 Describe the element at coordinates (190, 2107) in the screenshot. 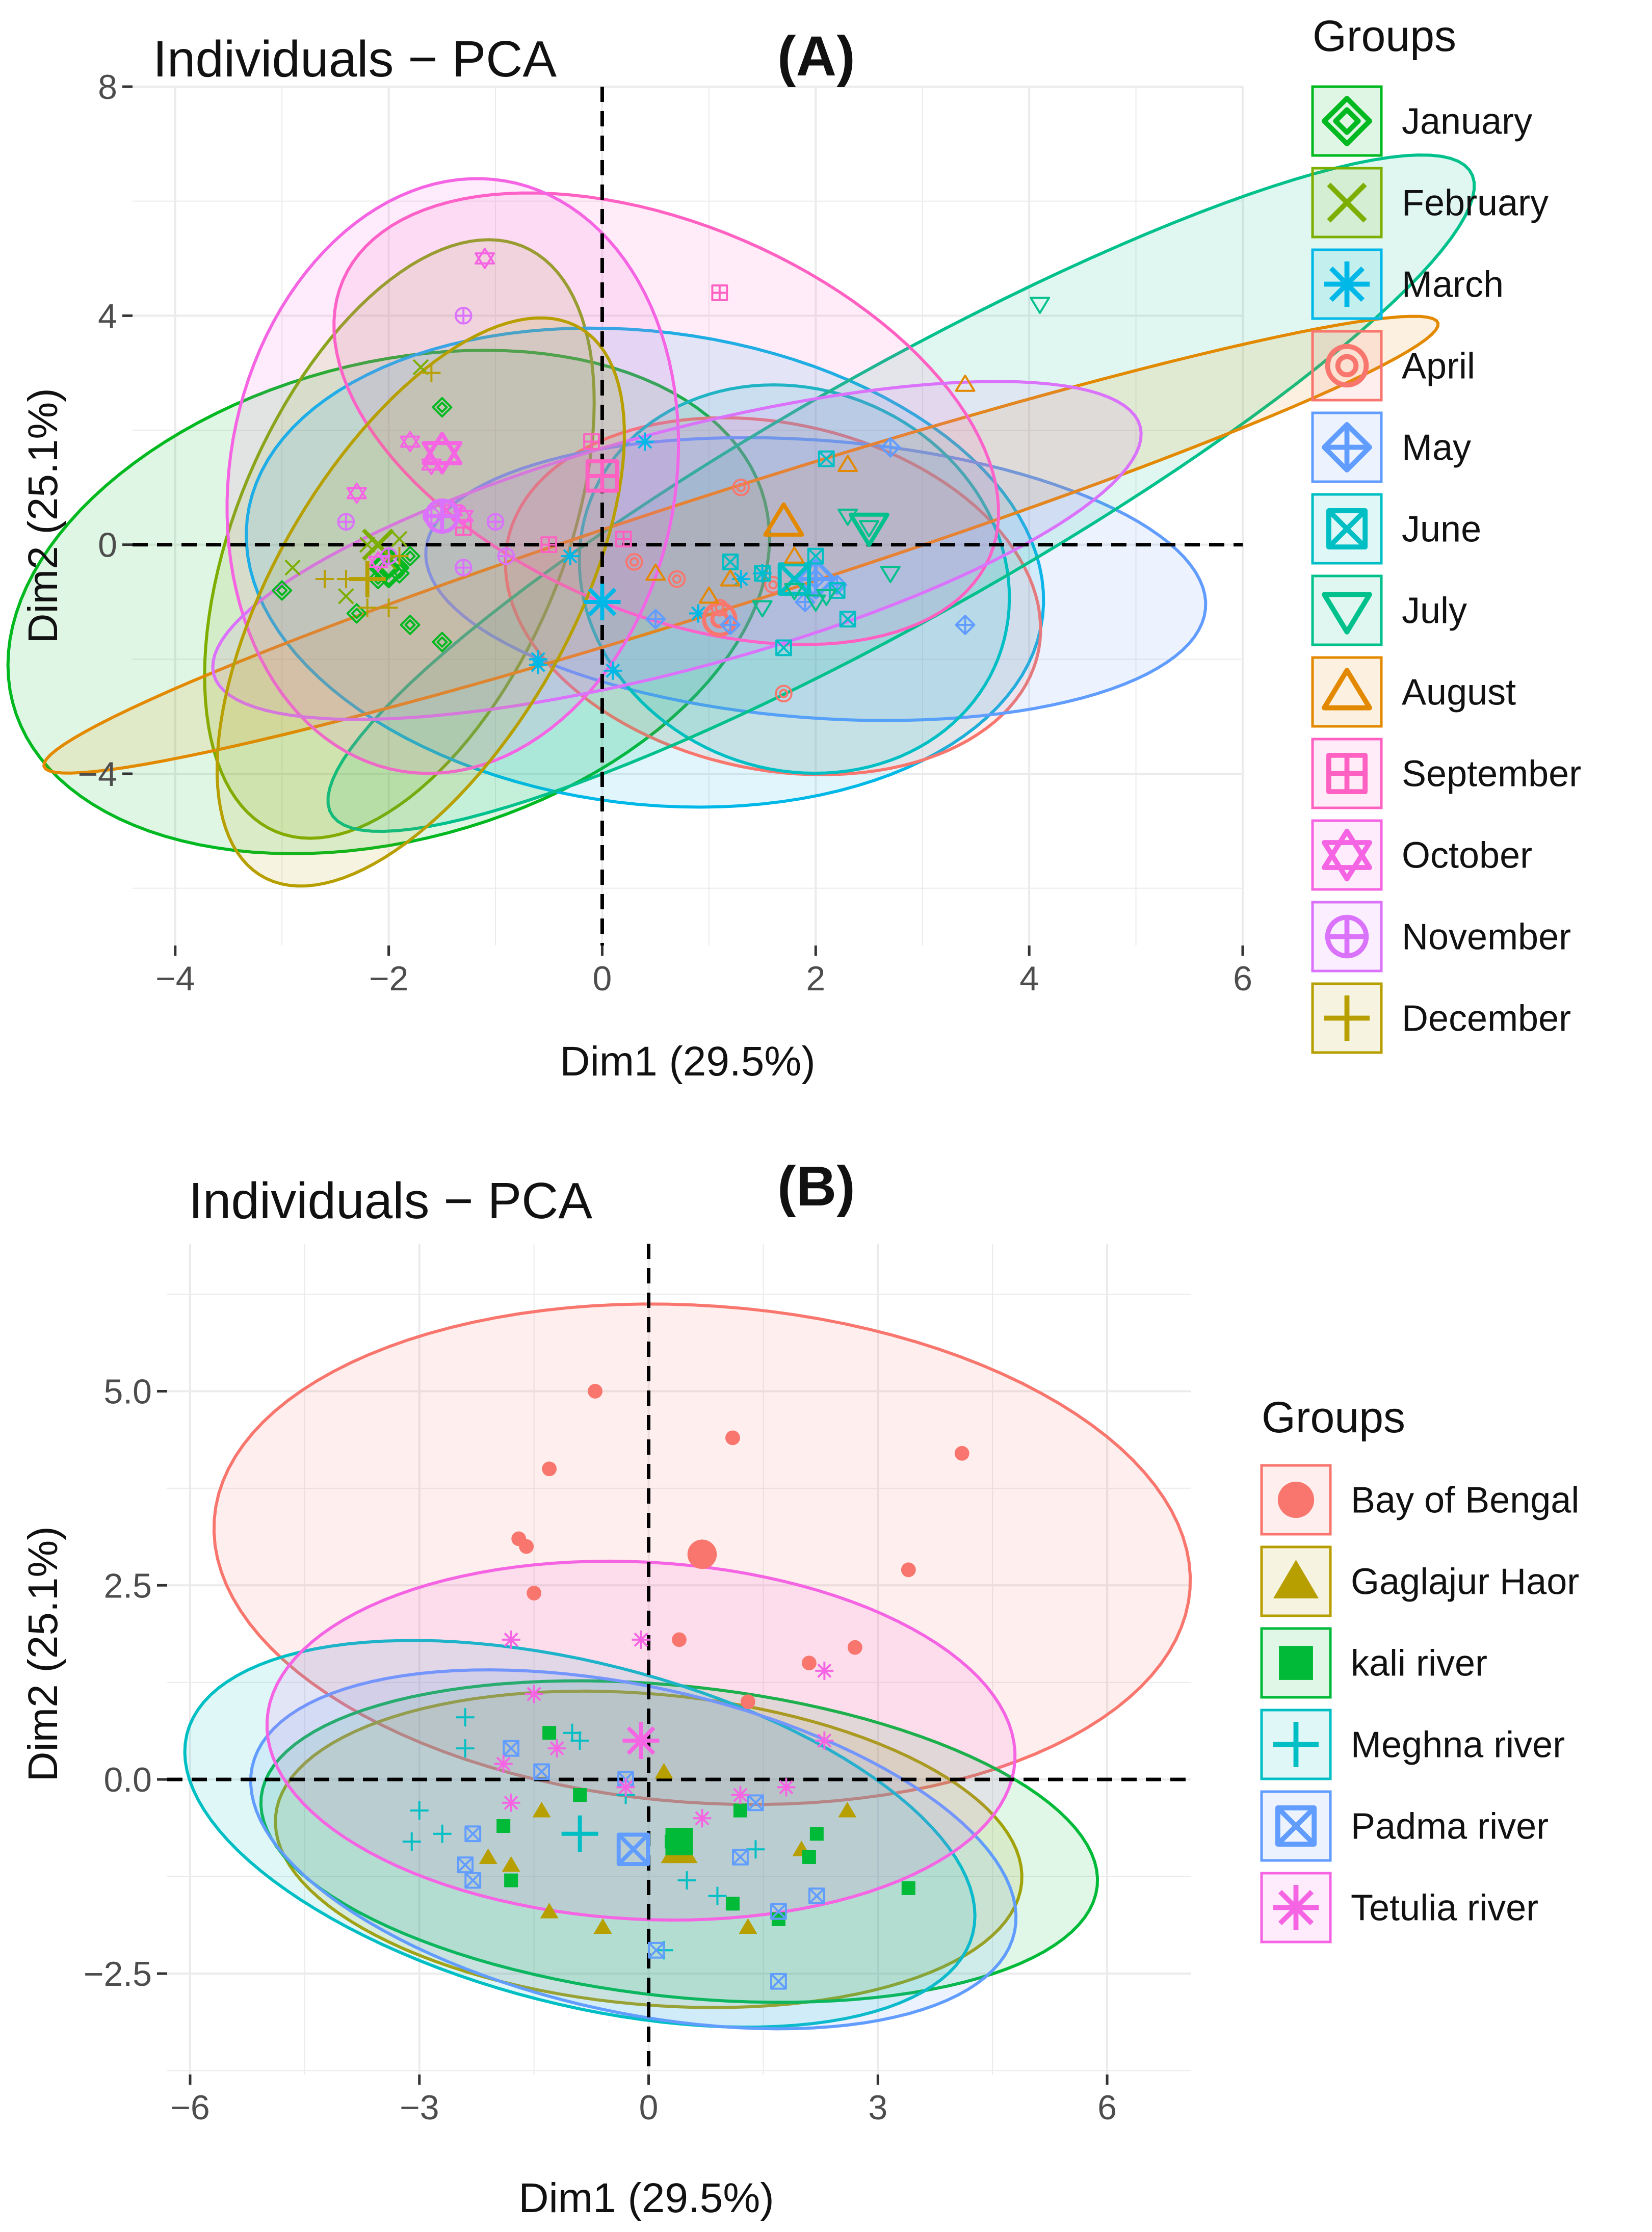

I see `panel-b-x-tick-label: −6` at that location.